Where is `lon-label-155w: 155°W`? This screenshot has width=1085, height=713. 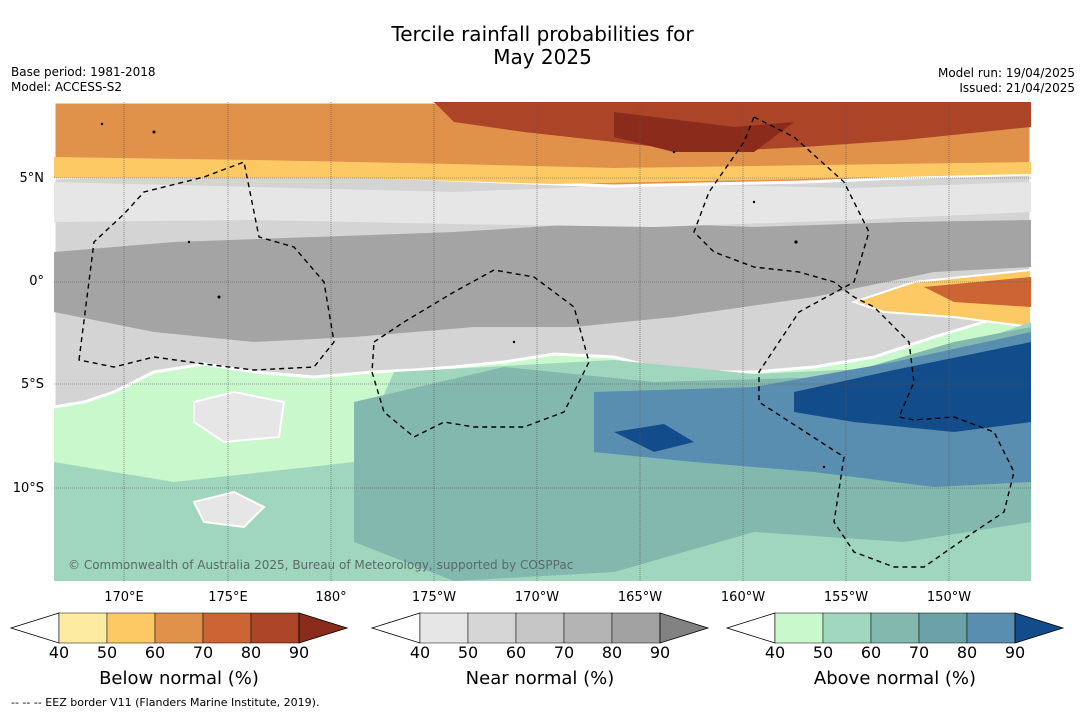
lon-label-155w: 155°W is located at coordinates (846, 597).